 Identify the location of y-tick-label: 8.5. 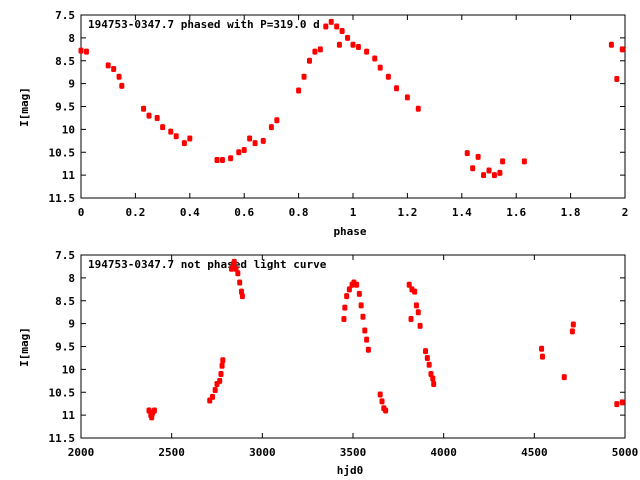
(65, 61).